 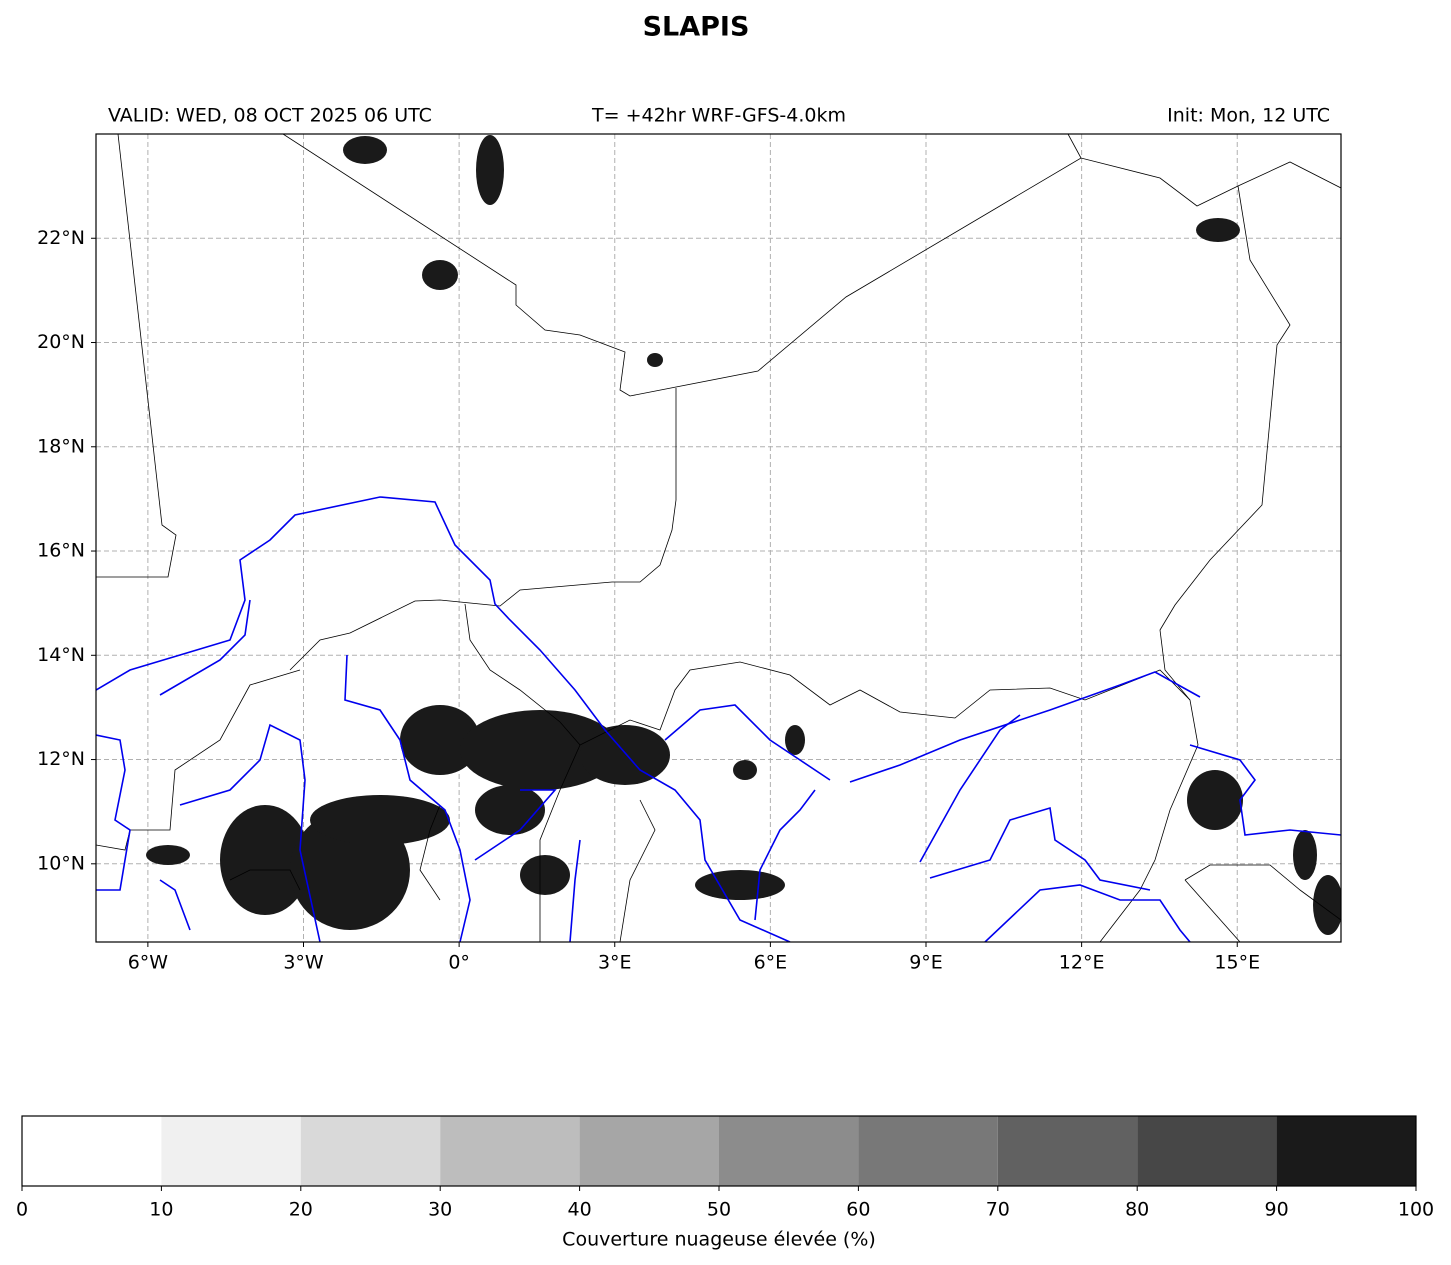 What do you see at coordinates (61, 238) in the screenshot?
I see `y-tick-label: 22°N` at bounding box center [61, 238].